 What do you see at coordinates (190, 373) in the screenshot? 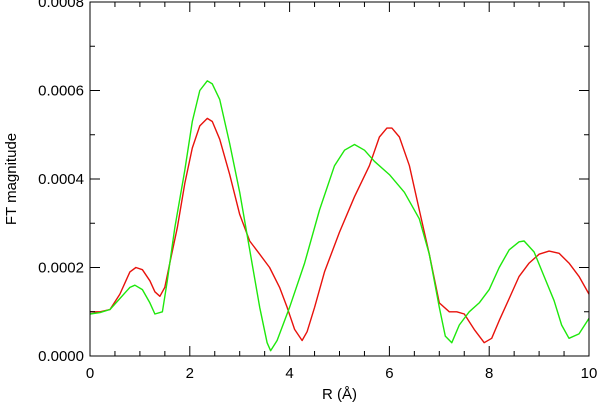
I see `x-tick-label: 2` at bounding box center [190, 373].